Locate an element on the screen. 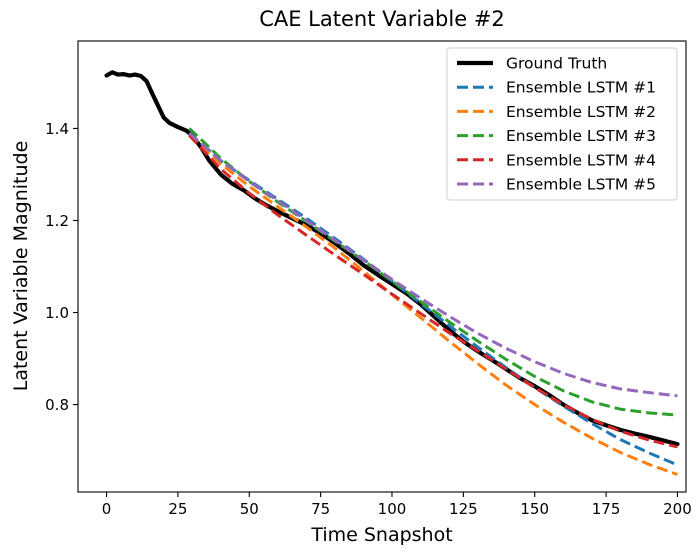  x-tick-label: 125 is located at coordinates (463, 509).